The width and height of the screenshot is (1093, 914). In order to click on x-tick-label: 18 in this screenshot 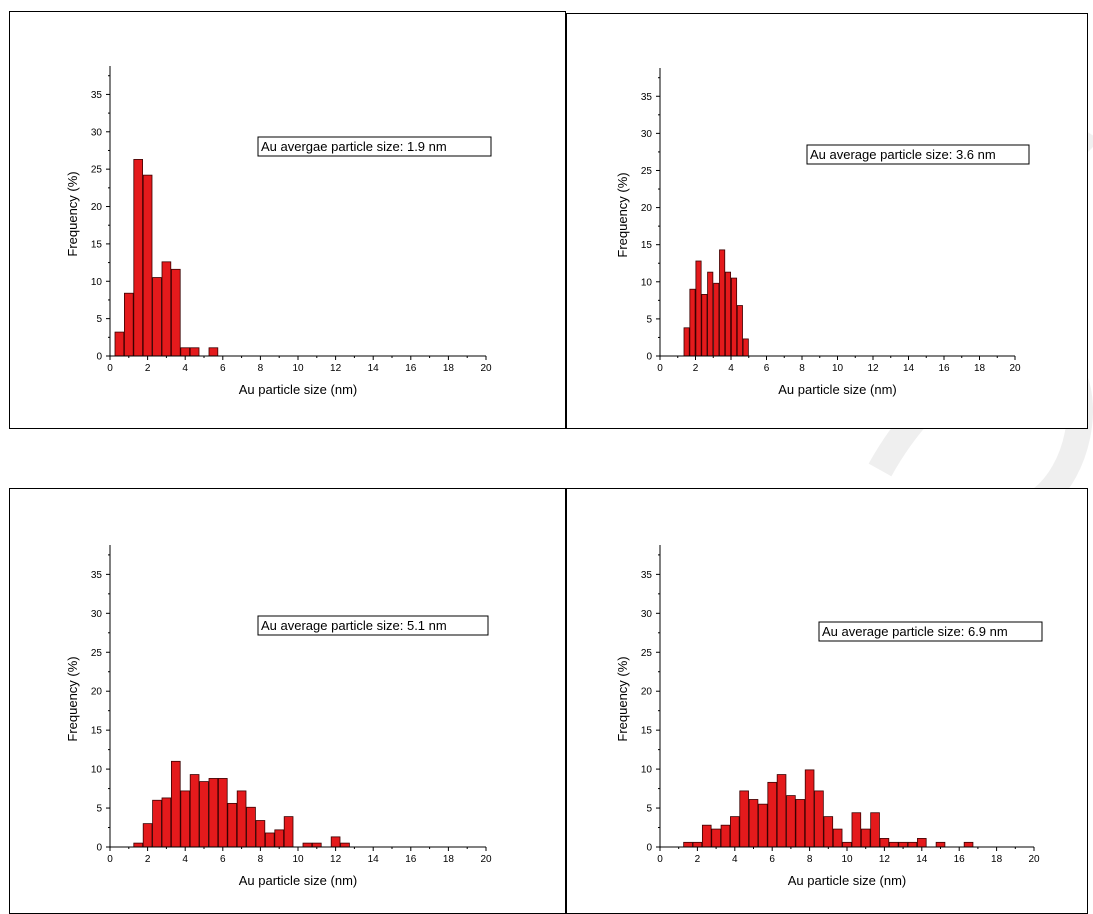, I will do `click(980, 368)`.